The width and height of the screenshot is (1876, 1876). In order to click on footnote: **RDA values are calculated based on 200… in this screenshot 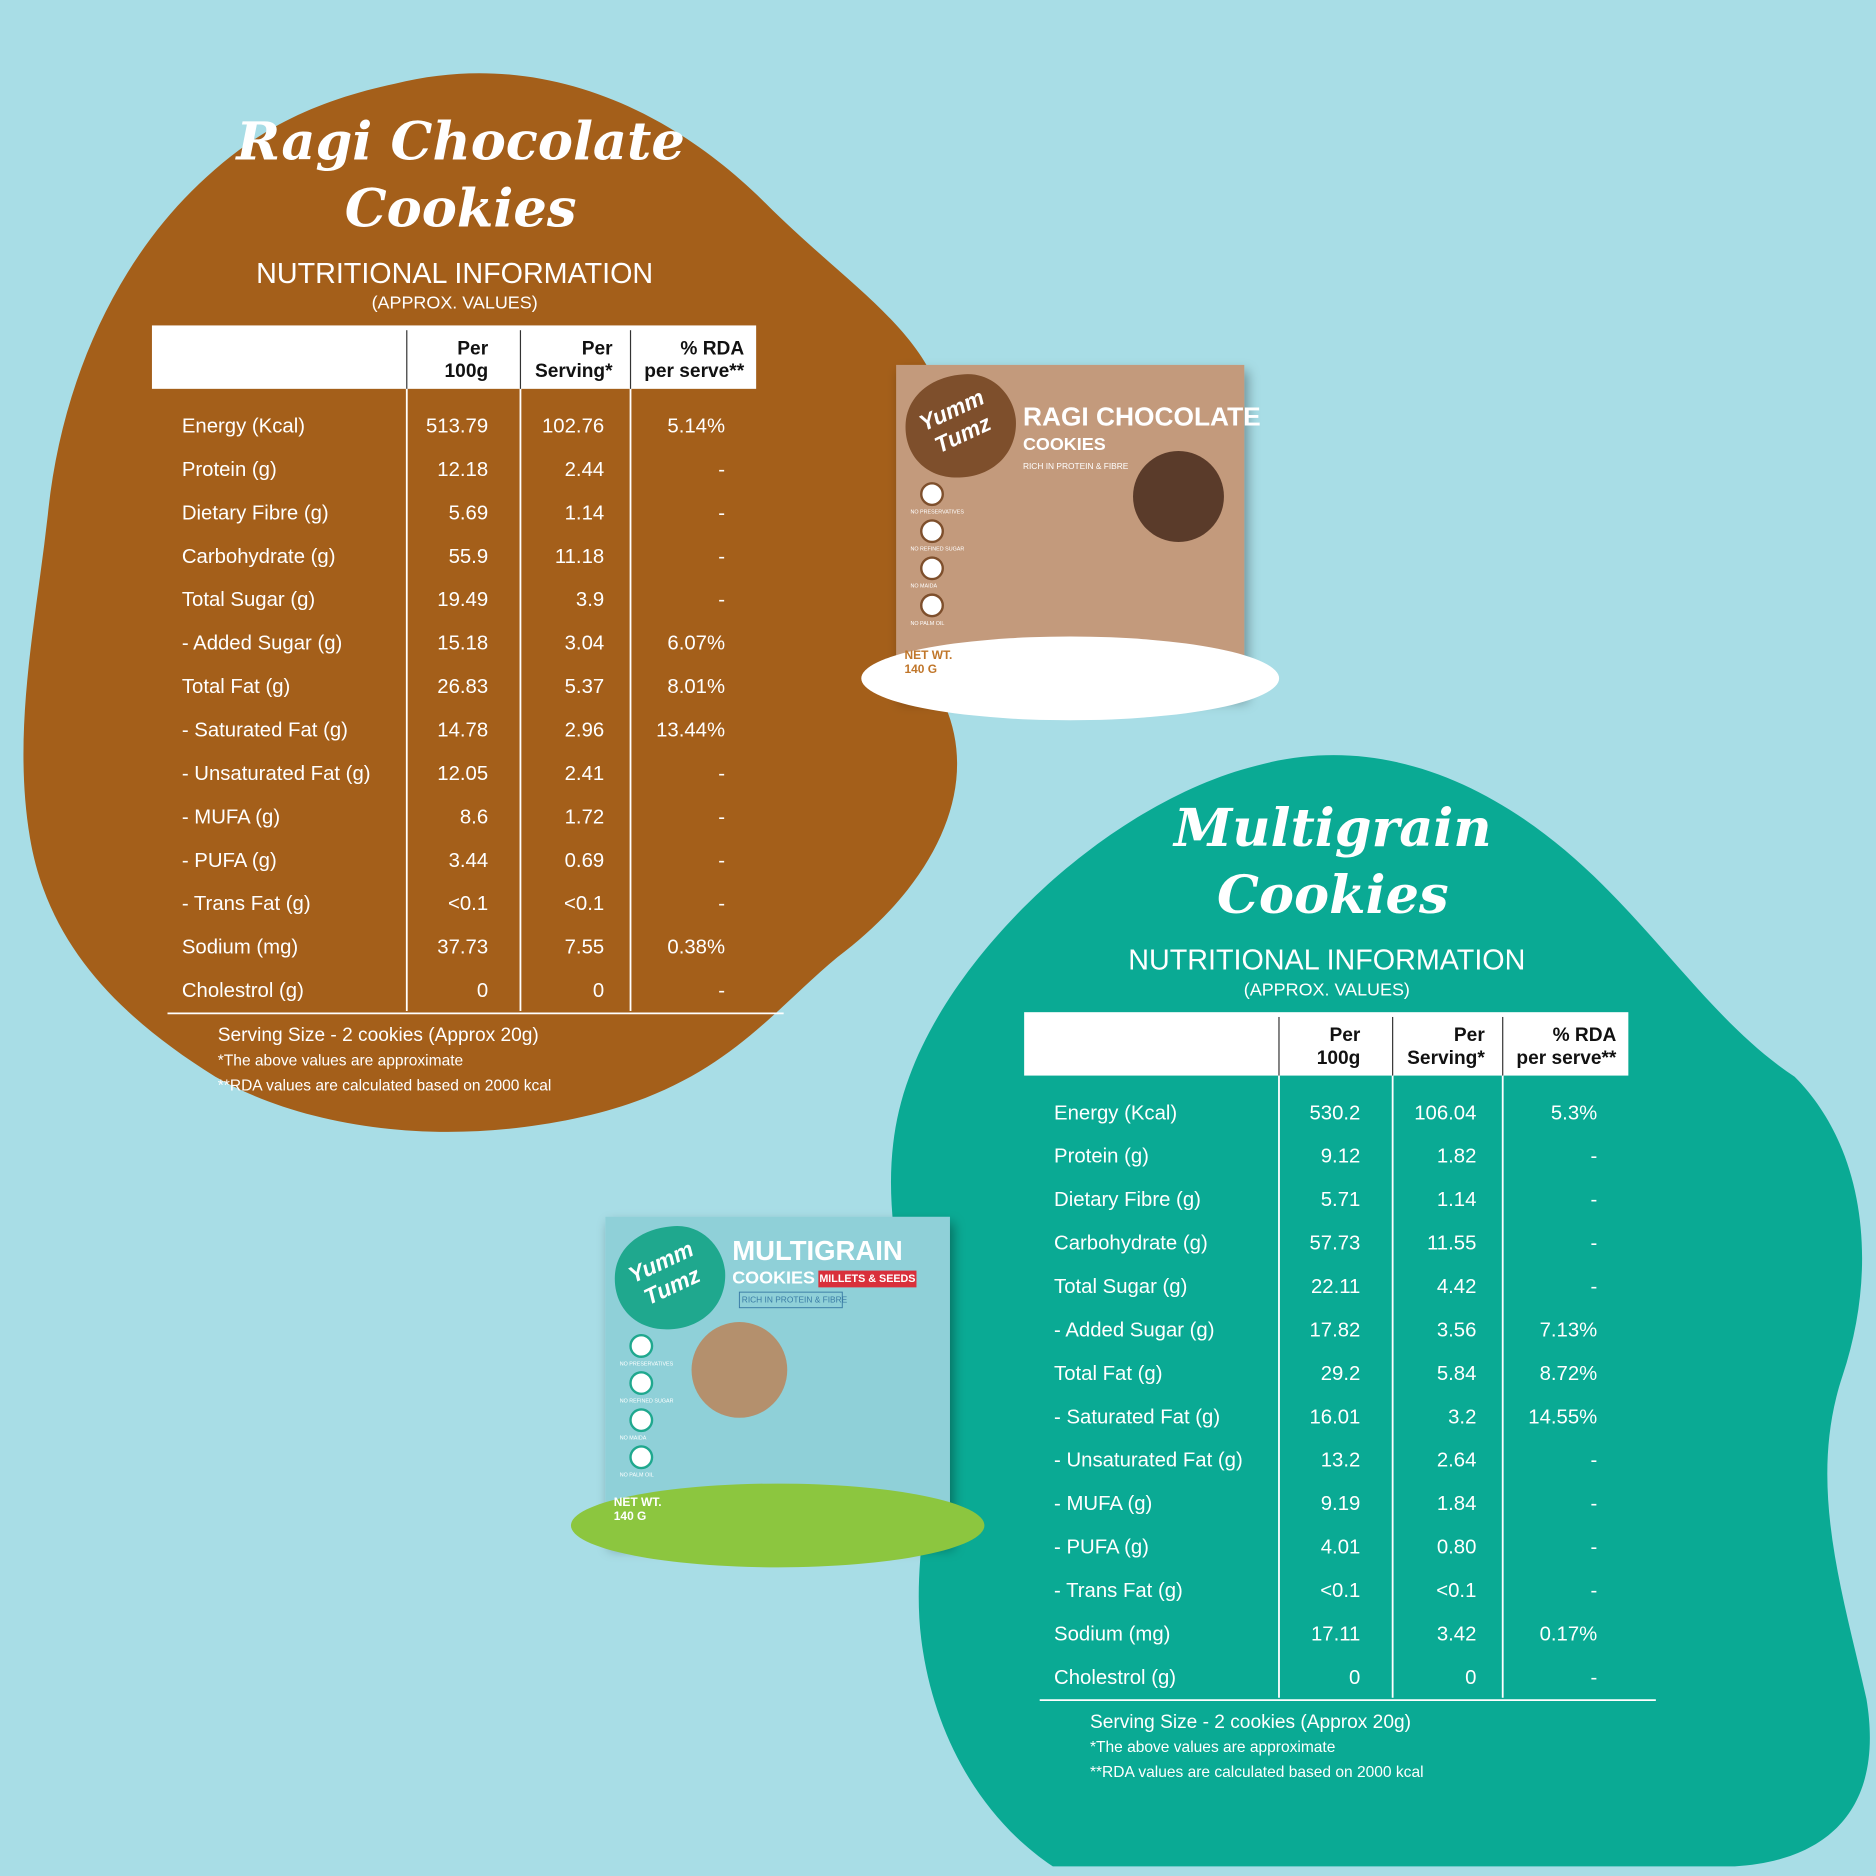, I will do `click(385, 1085)`.